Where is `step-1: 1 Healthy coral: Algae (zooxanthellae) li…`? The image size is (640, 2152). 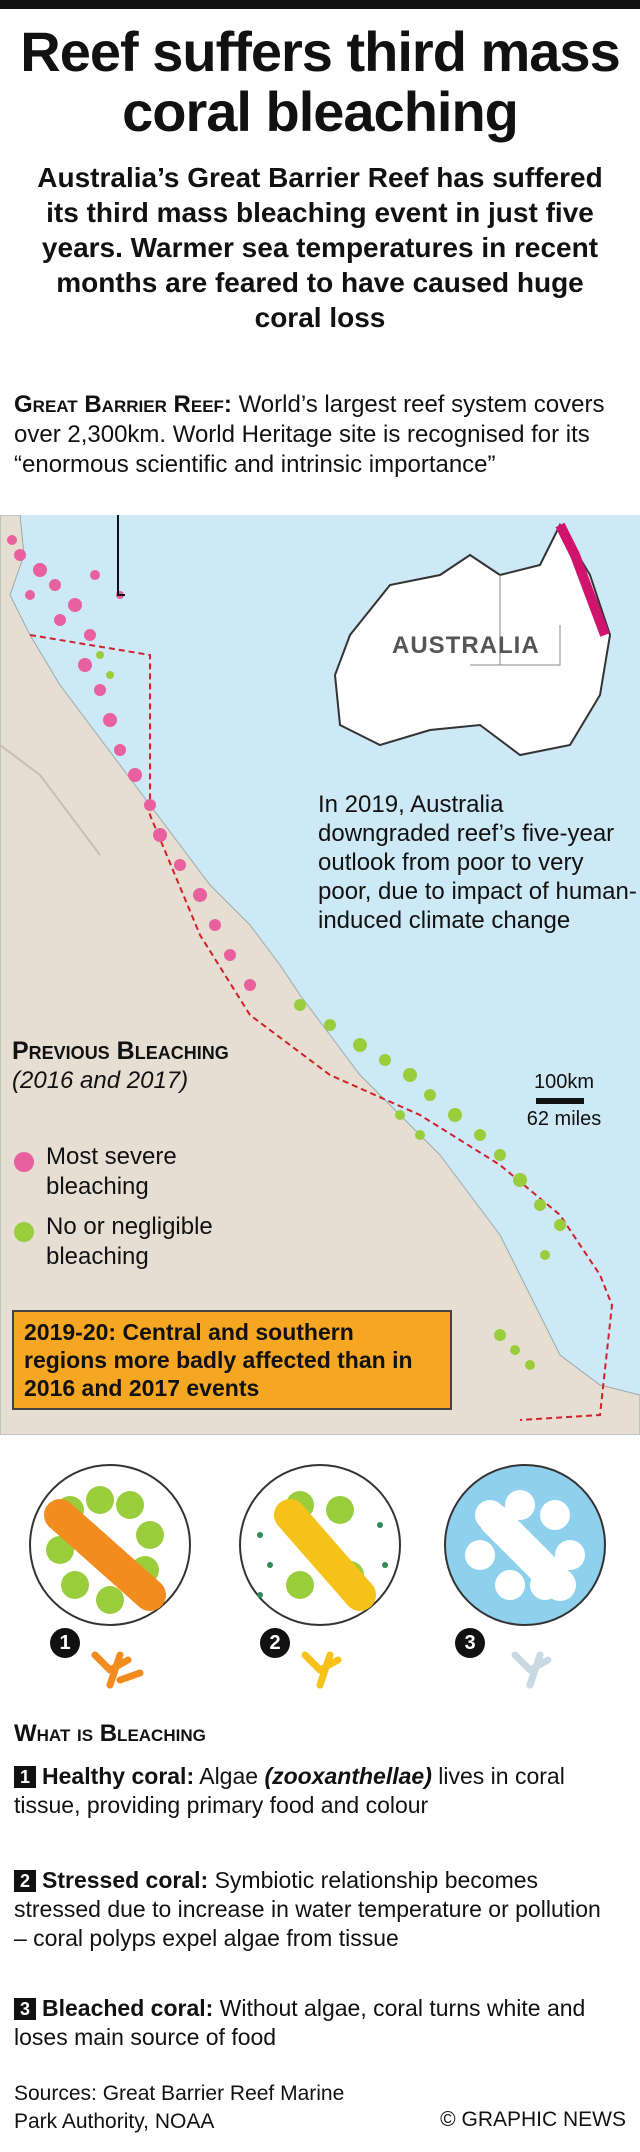 step-1: 1 Healthy coral: Algae (zooxanthellae) li… is located at coordinates (314, 1791).